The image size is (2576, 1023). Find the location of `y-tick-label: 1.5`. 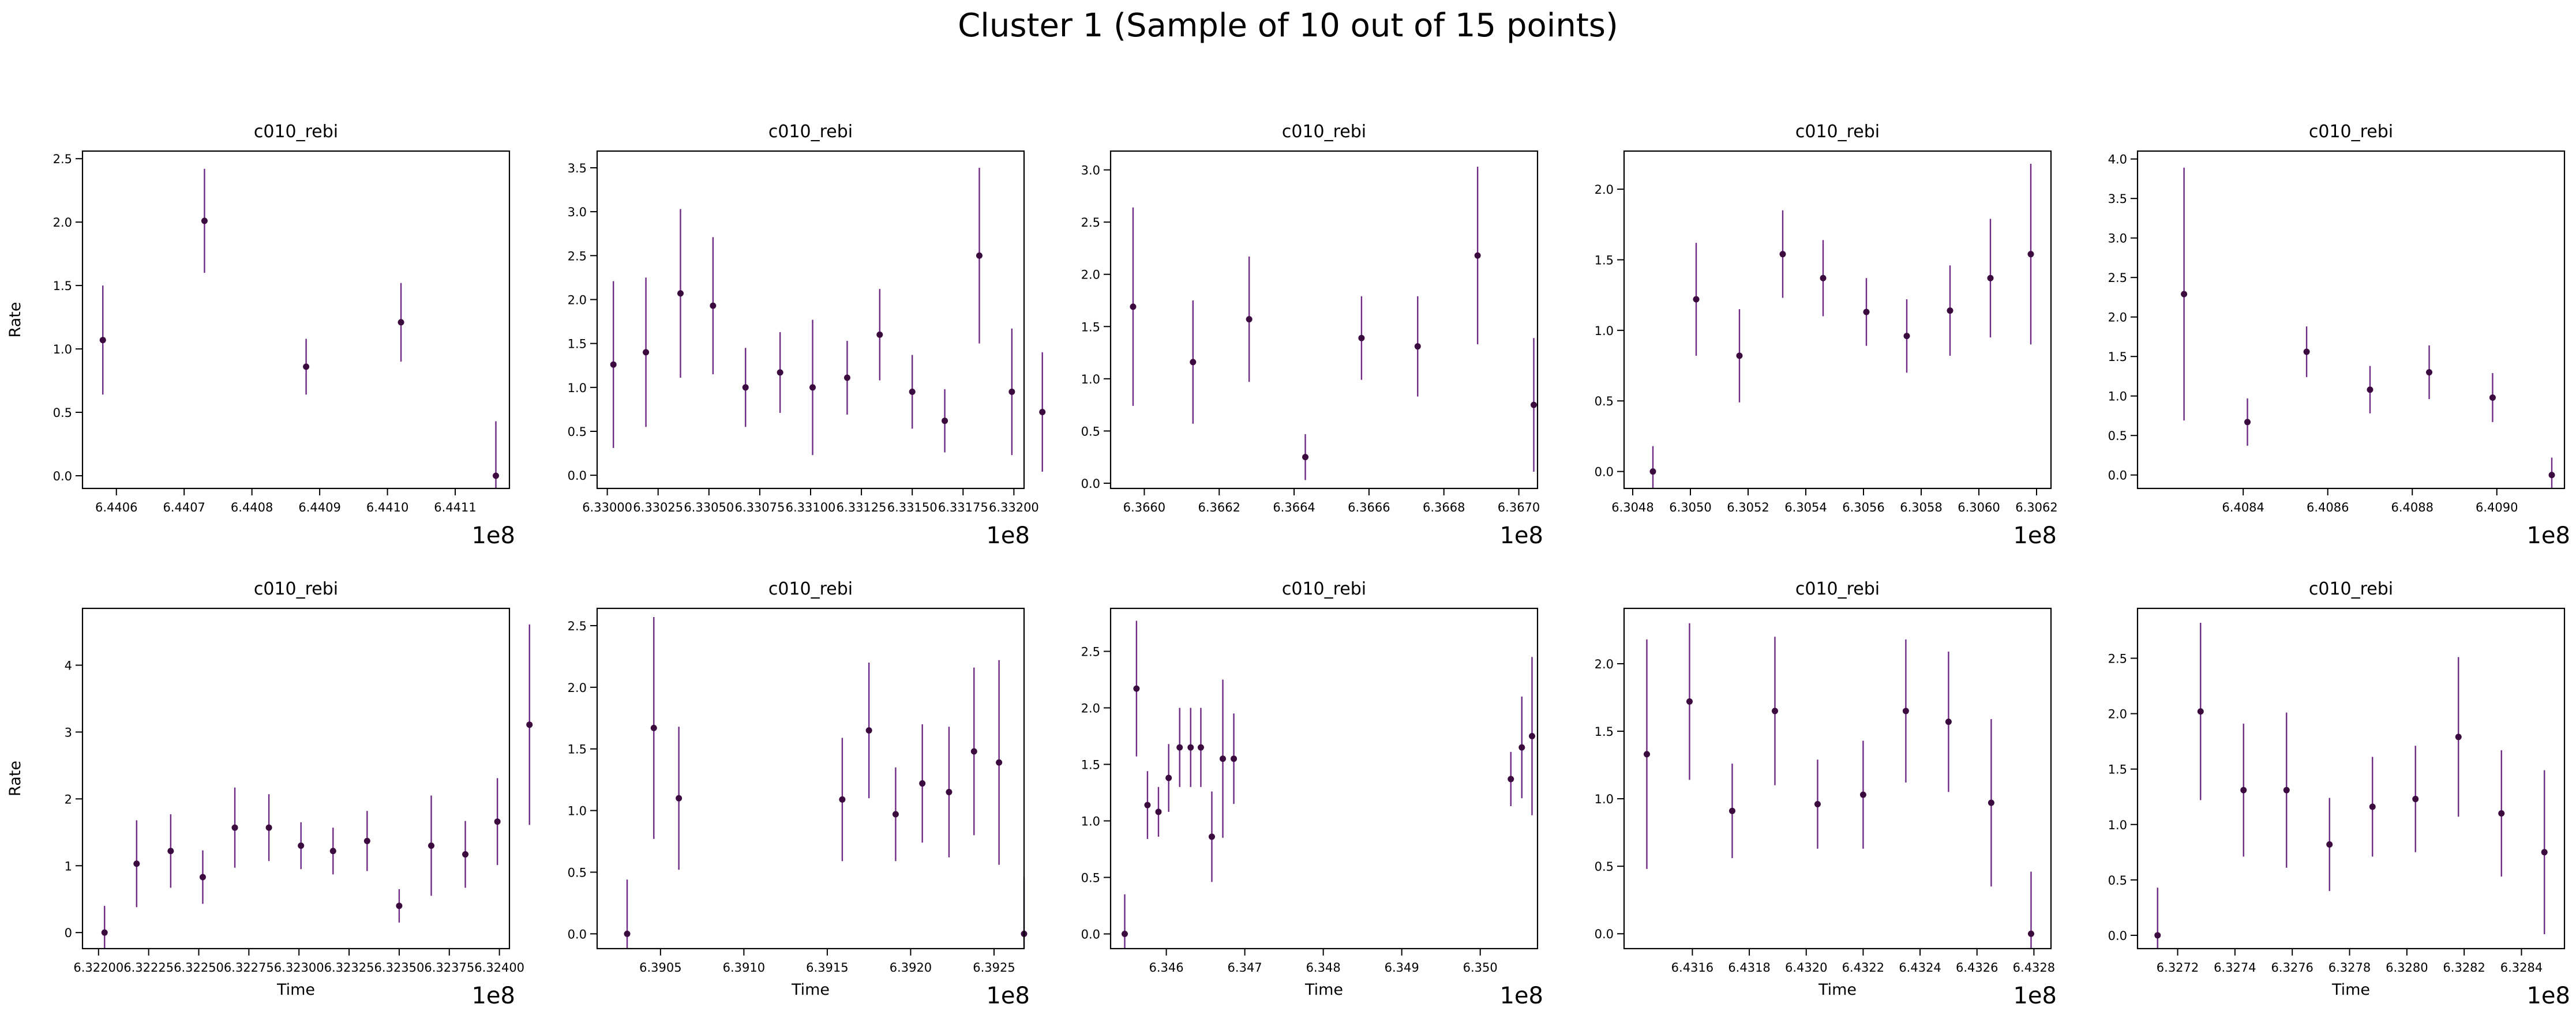

y-tick-label: 1.5 is located at coordinates (1604, 260).